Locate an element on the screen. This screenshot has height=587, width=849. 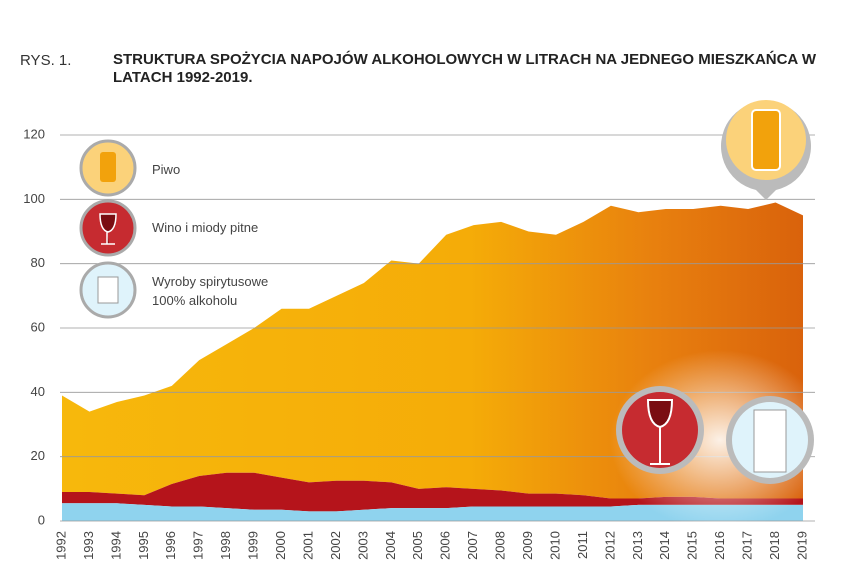
y-tick-label: 60 is located at coordinates (38, 326).